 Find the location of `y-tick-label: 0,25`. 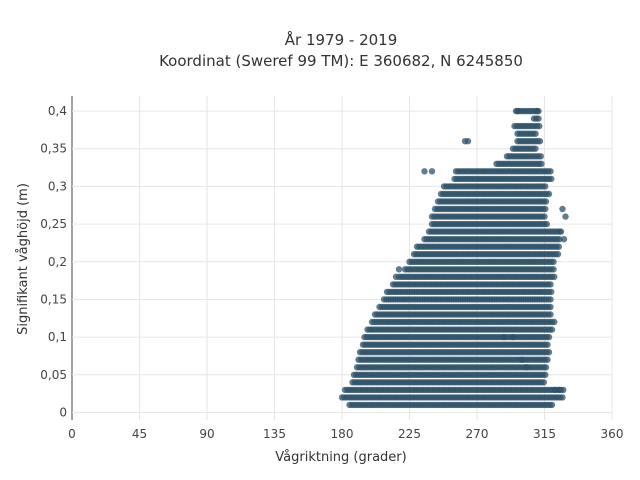

y-tick-label: 0,25 is located at coordinates (53, 224).